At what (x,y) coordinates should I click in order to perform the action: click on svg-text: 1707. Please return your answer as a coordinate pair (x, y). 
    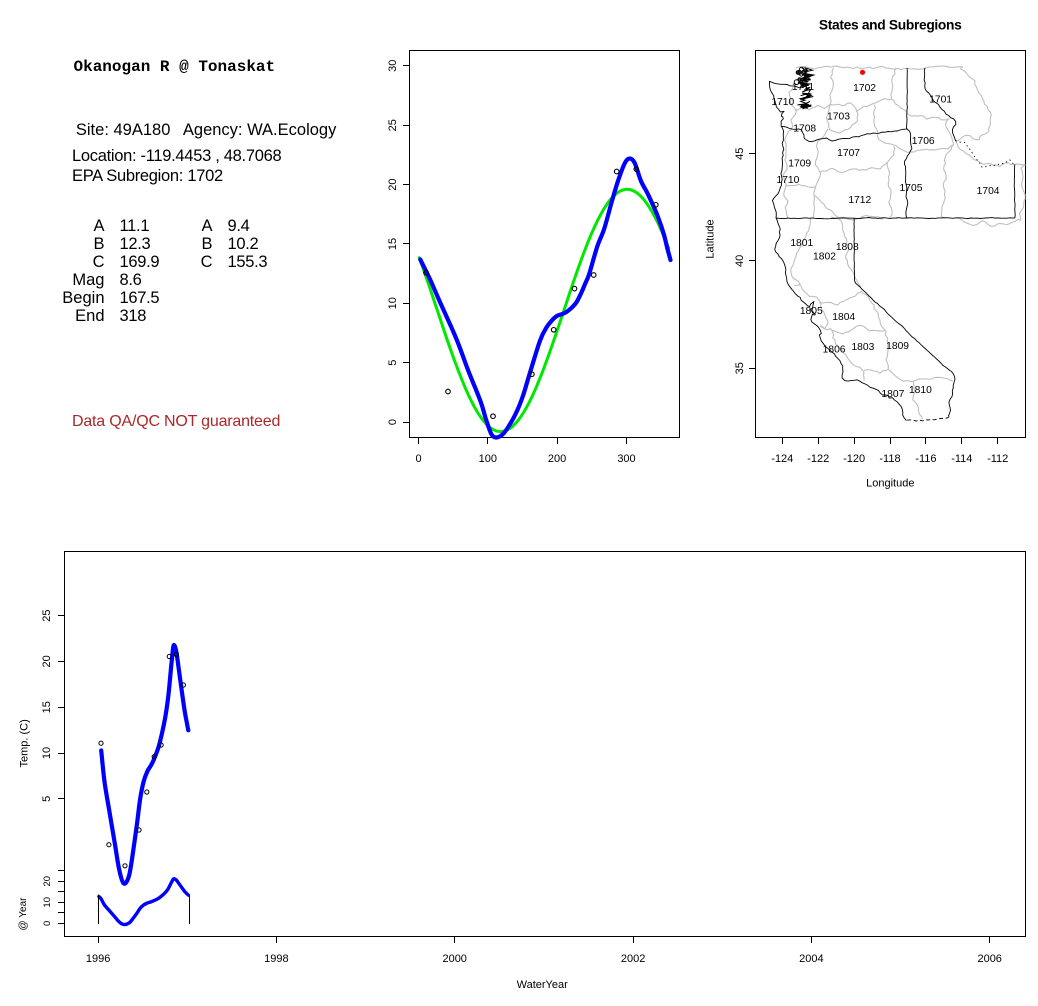
    Looking at the image, I should click on (848, 153).